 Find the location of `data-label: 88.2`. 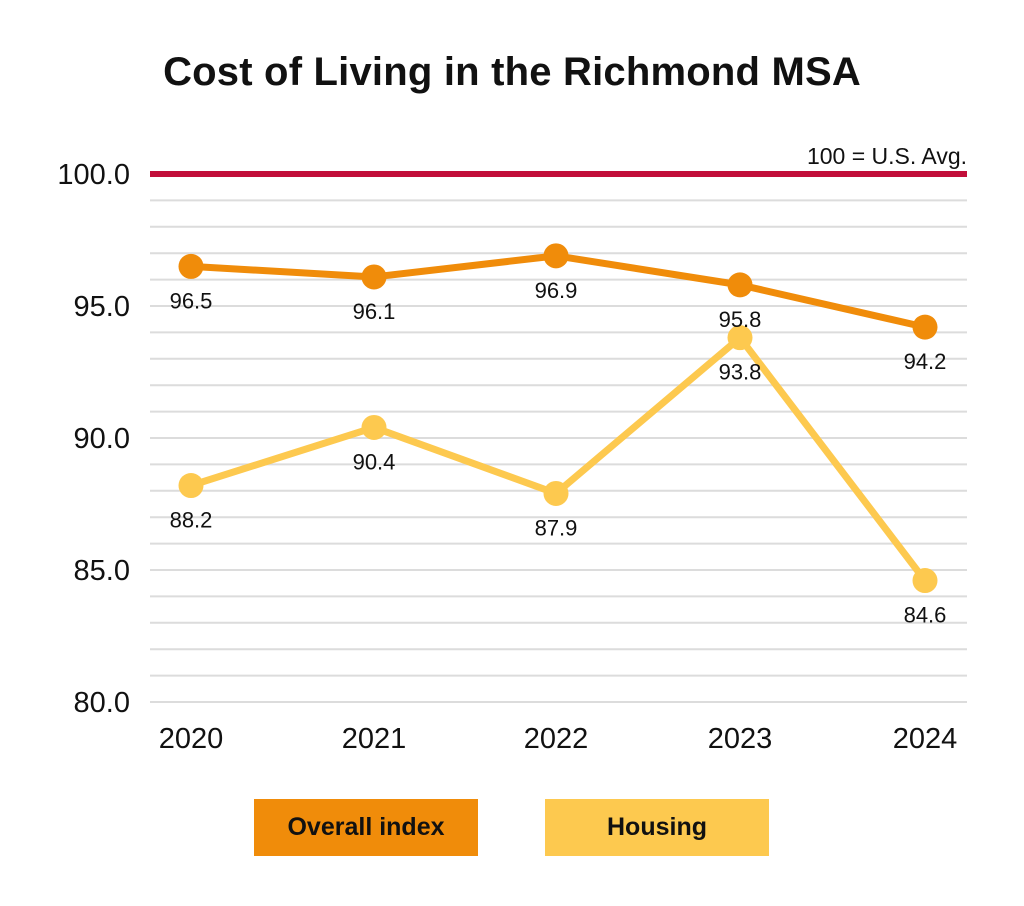

data-label: 88.2 is located at coordinates (191, 520).